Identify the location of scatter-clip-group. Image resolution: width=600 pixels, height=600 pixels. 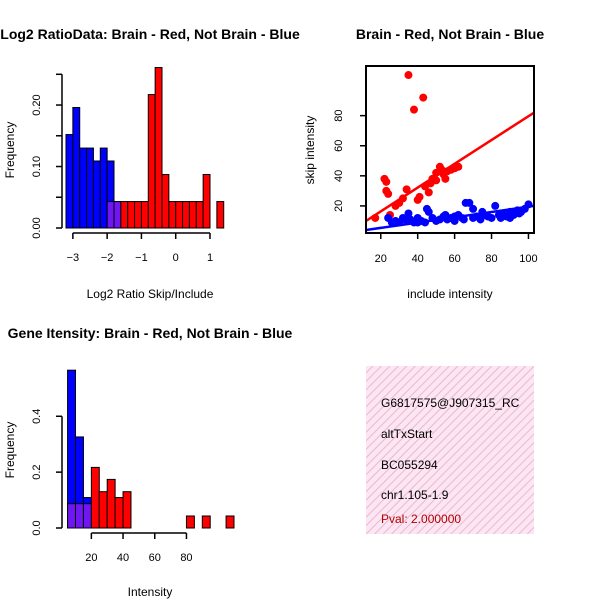
(450, 151).